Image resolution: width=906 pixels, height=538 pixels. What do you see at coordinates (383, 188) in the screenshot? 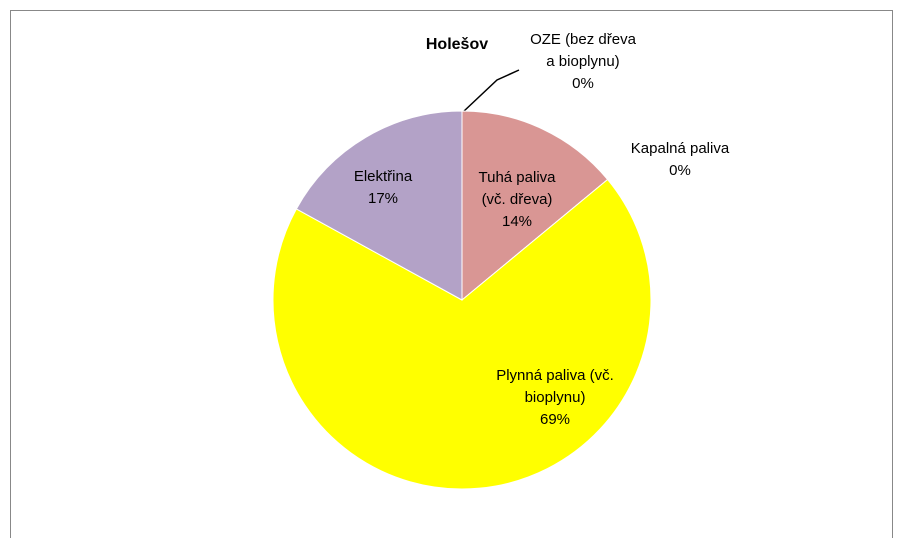
I see `data-label: Elektřina 17%` at bounding box center [383, 188].